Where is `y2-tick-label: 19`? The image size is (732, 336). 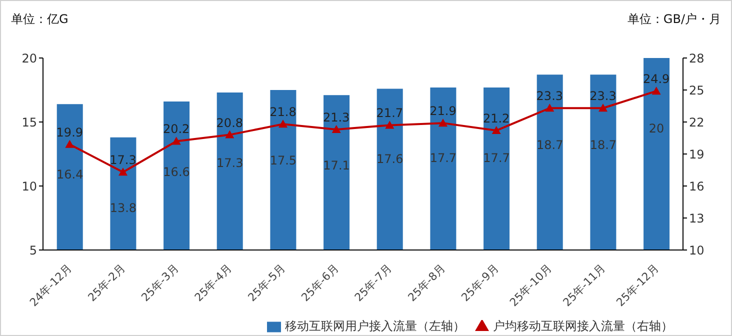
y2-tick-label: 19 is located at coordinates (696, 154).